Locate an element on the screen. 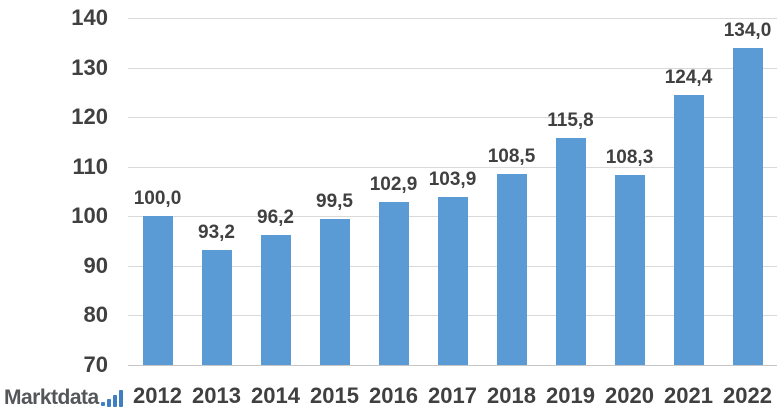 The width and height of the screenshot is (782, 416). bar-2013 is located at coordinates (216, 307).